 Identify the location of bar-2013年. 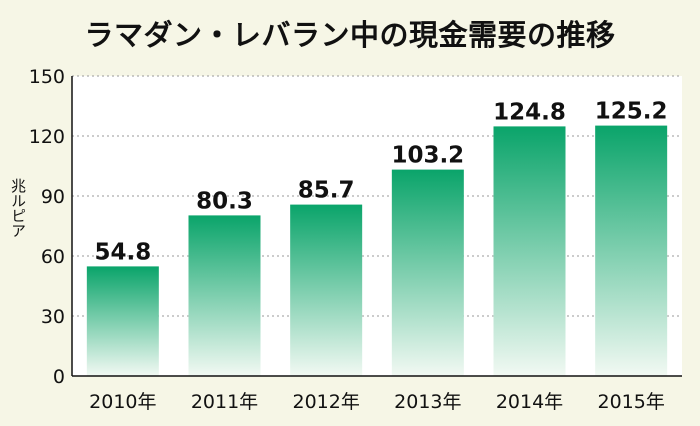
(427, 272).